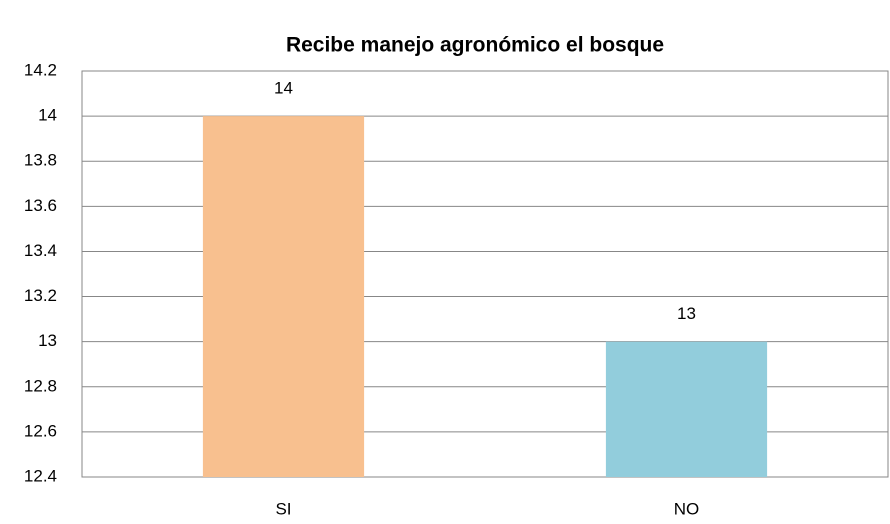  Describe the element at coordinates (47, 340) in the screenshot. I see `y-tick-label: 13` at that location.